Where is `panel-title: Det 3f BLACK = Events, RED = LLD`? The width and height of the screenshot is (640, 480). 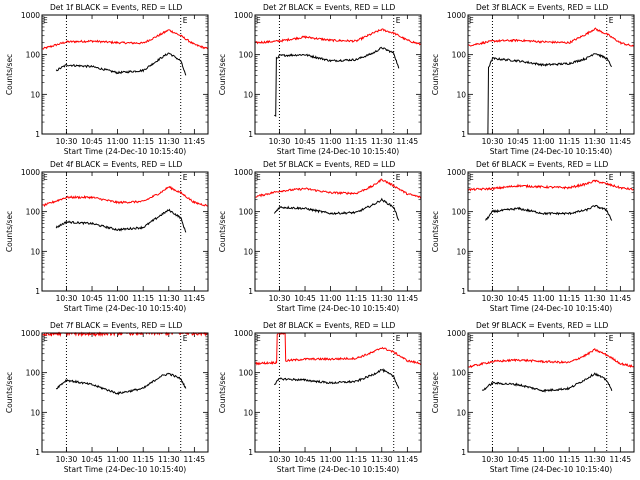
panel-title: Det 3f BLACK = Events, RED = LLD is located at coordinates (542, 7).